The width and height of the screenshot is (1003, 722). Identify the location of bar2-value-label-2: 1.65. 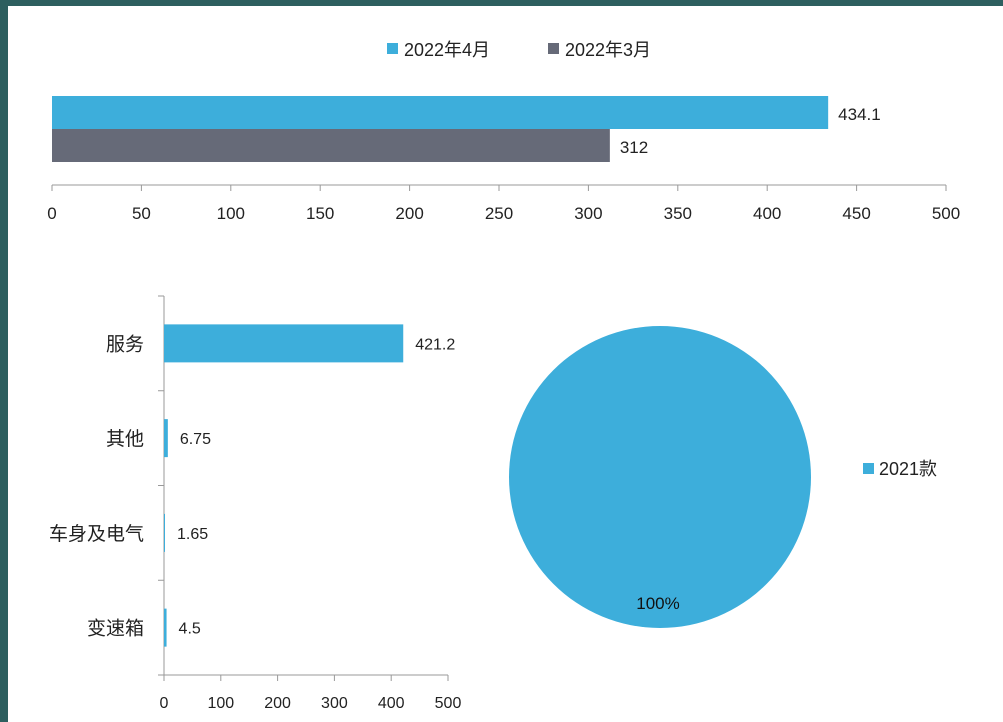
(192, 534).